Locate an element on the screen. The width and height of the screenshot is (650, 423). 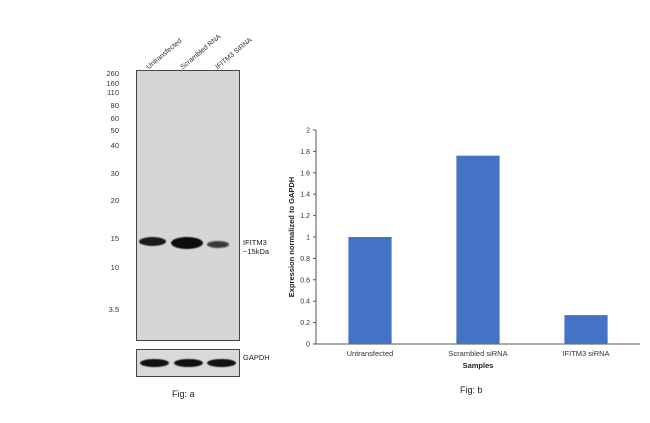
target-label: IFITM3 is located at coordinates (255, 242).